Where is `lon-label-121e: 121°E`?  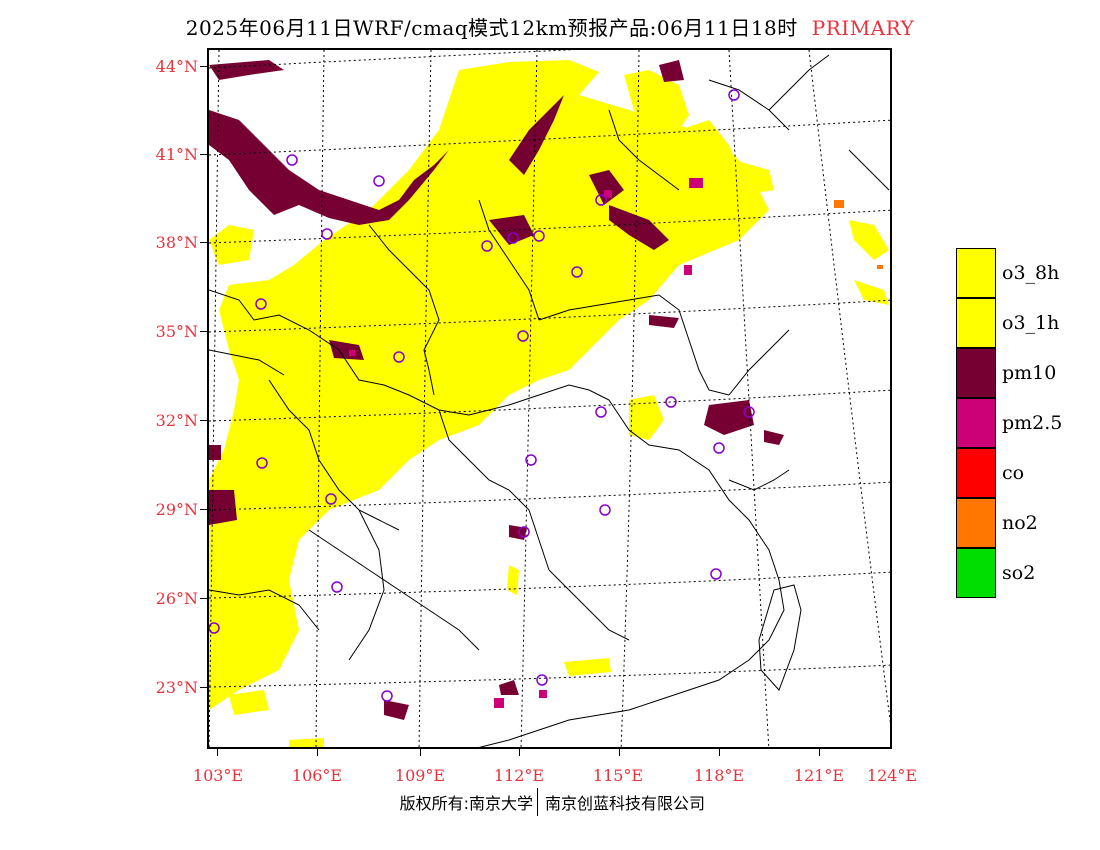
lon-label-121e: 121°E is located at coordinates (819, 775).